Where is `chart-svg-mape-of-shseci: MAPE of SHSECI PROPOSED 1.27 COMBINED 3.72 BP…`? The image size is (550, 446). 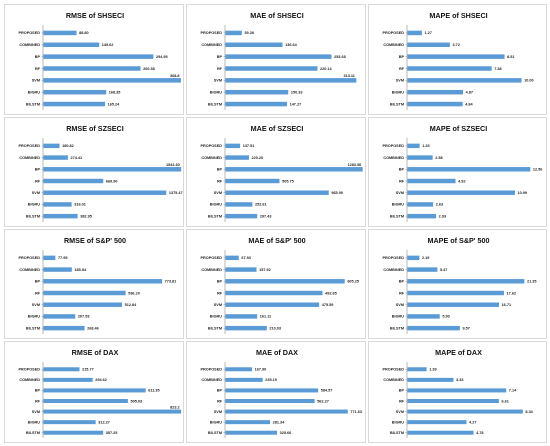 chart-svg-mape-of-shseci: MAPE of SHSECI PROPOSED 1.27 COMBINED 3.72 BP… is located at coordinates (458, 60).